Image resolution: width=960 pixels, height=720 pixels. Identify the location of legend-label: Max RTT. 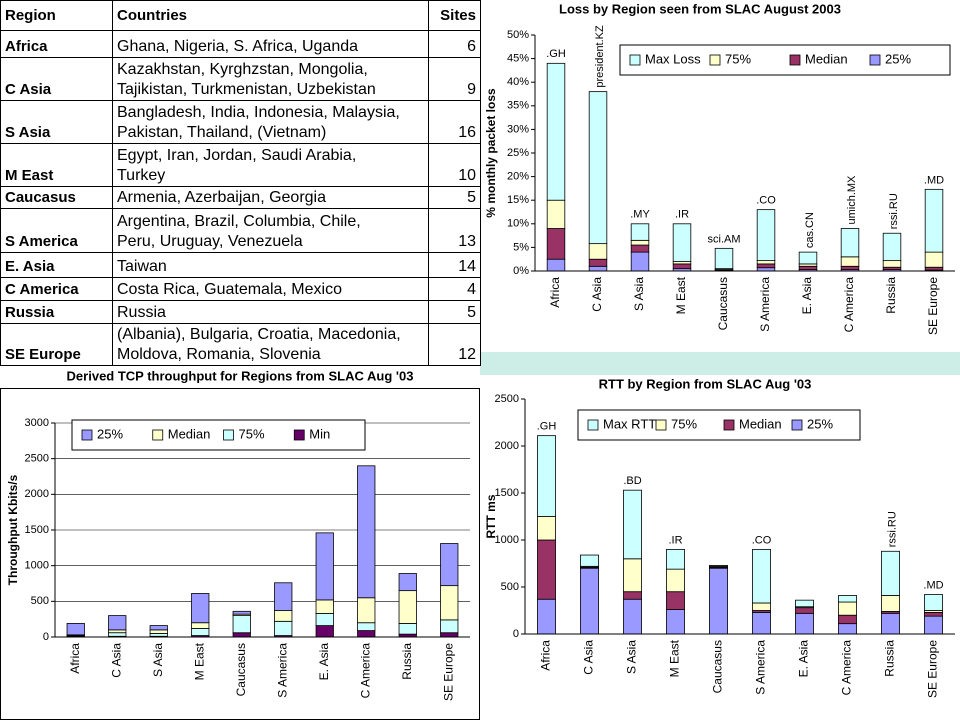
(629, 423).